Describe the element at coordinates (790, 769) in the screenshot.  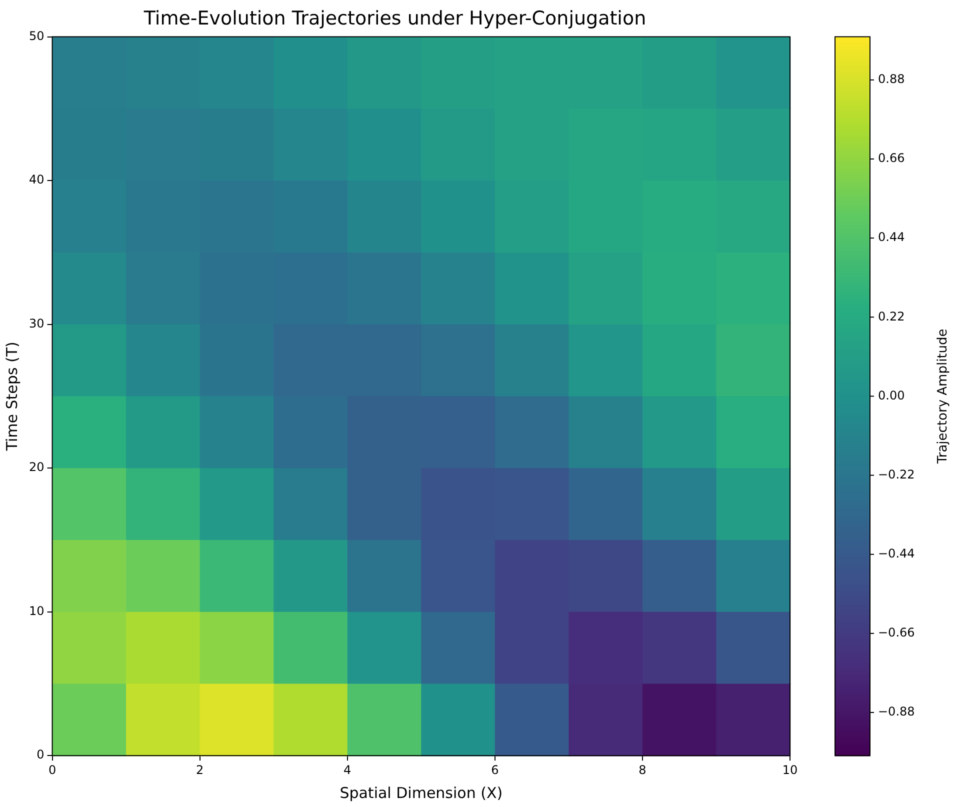
I see `x-tick-label: 10` at that location.